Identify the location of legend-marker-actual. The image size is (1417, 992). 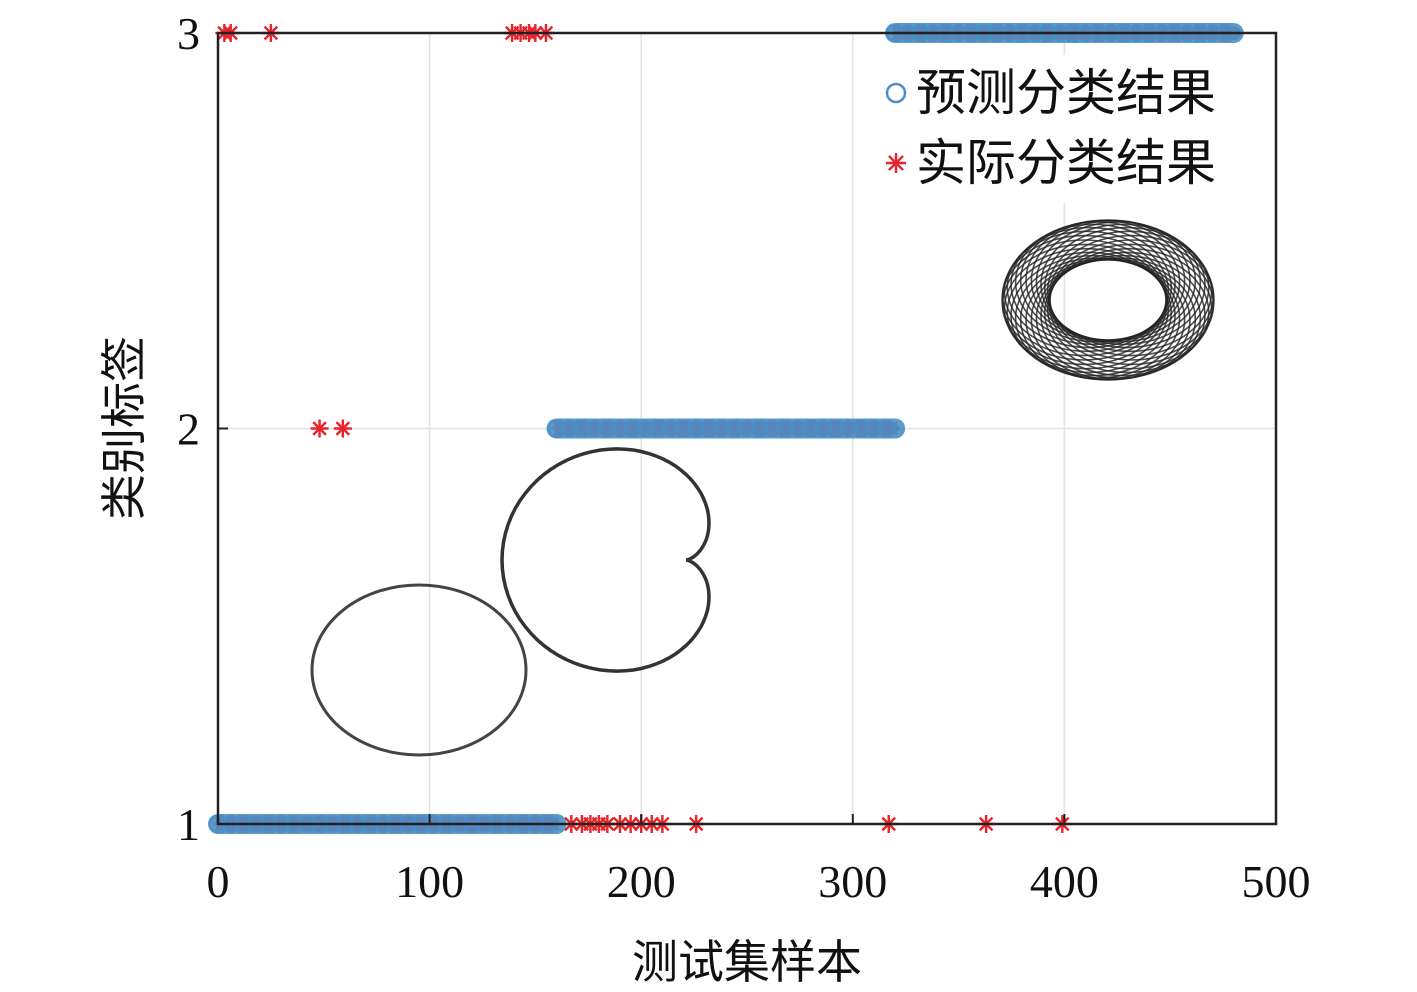
(896, 163).